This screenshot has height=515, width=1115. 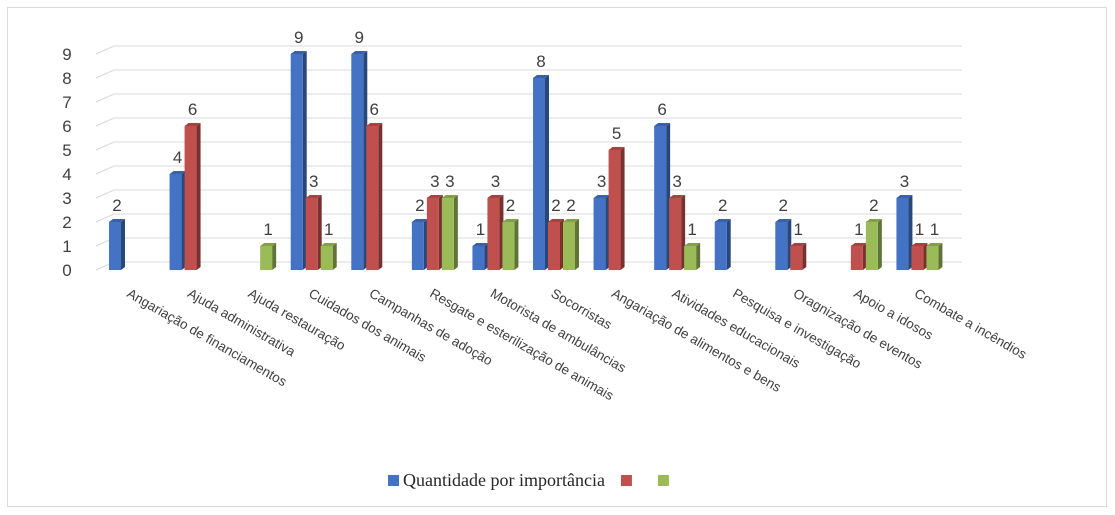 I want to click on legend: Quantidade por importância, so click(x=528, y=480).